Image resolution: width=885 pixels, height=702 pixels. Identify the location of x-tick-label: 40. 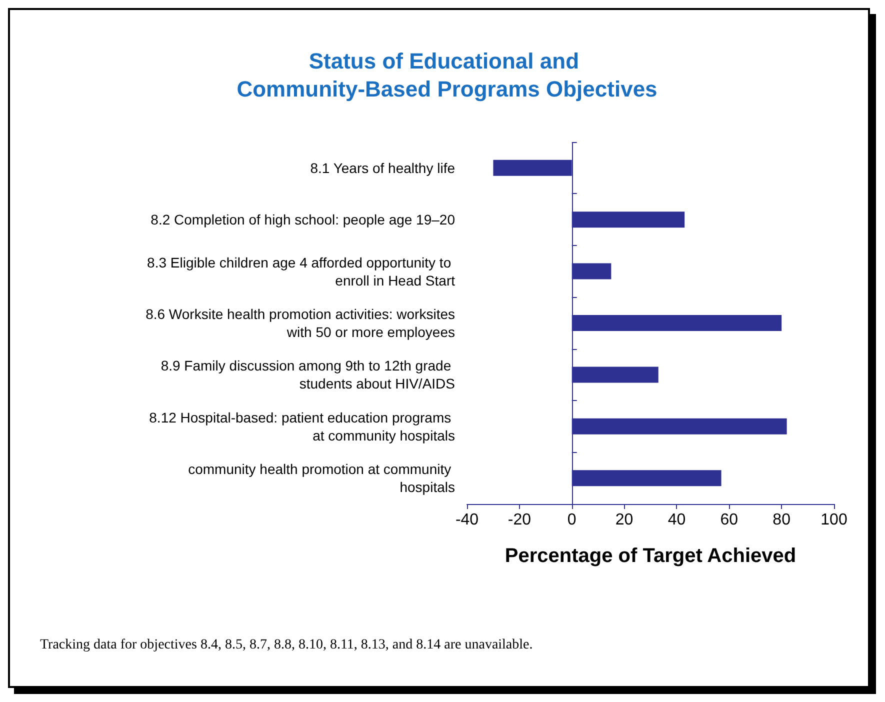
(677, 520).